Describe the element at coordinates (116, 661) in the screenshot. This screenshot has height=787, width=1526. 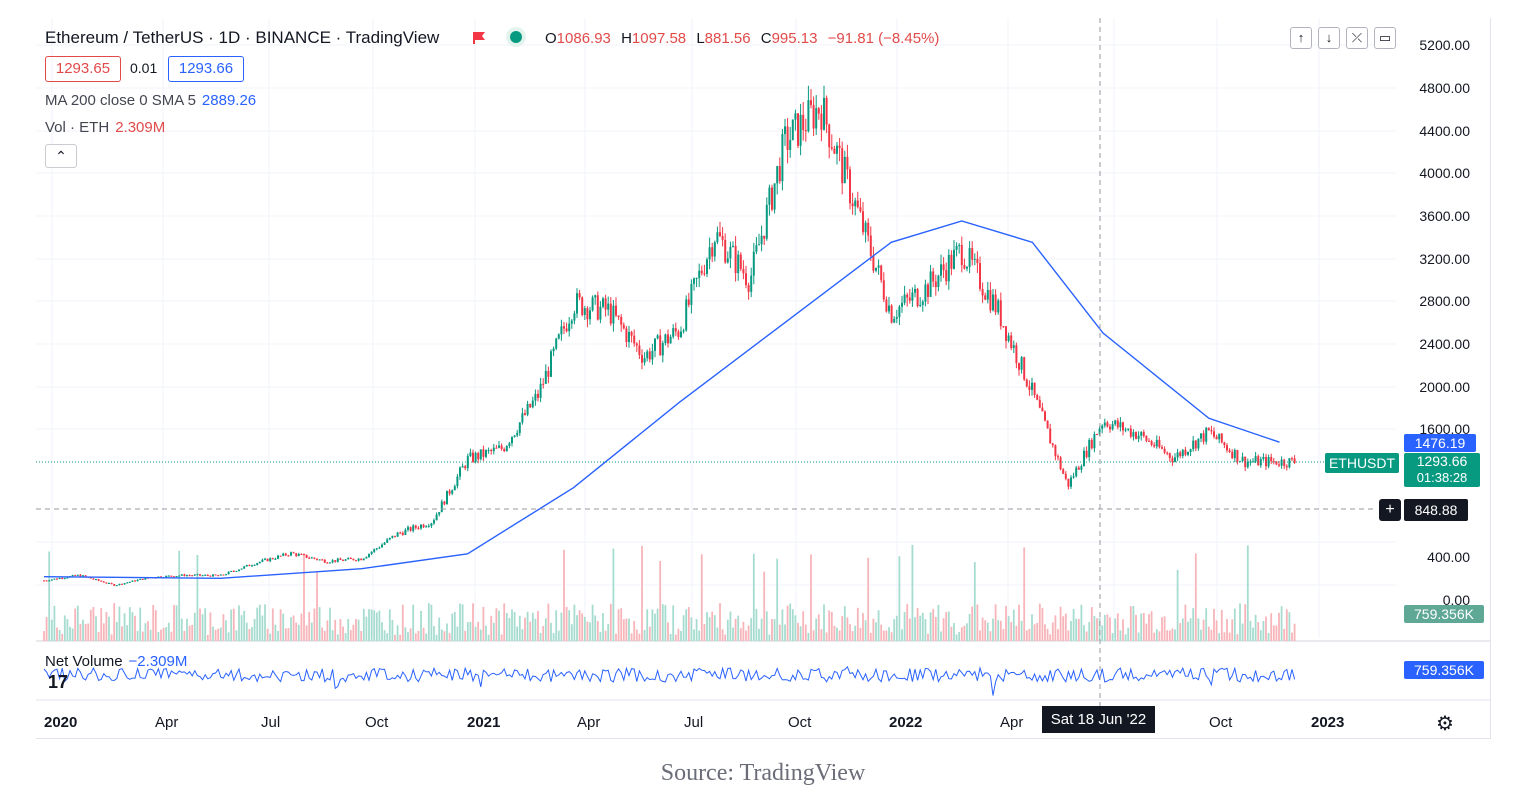
I see `net-volume-legend: Net Volume −2.309M` at that location.